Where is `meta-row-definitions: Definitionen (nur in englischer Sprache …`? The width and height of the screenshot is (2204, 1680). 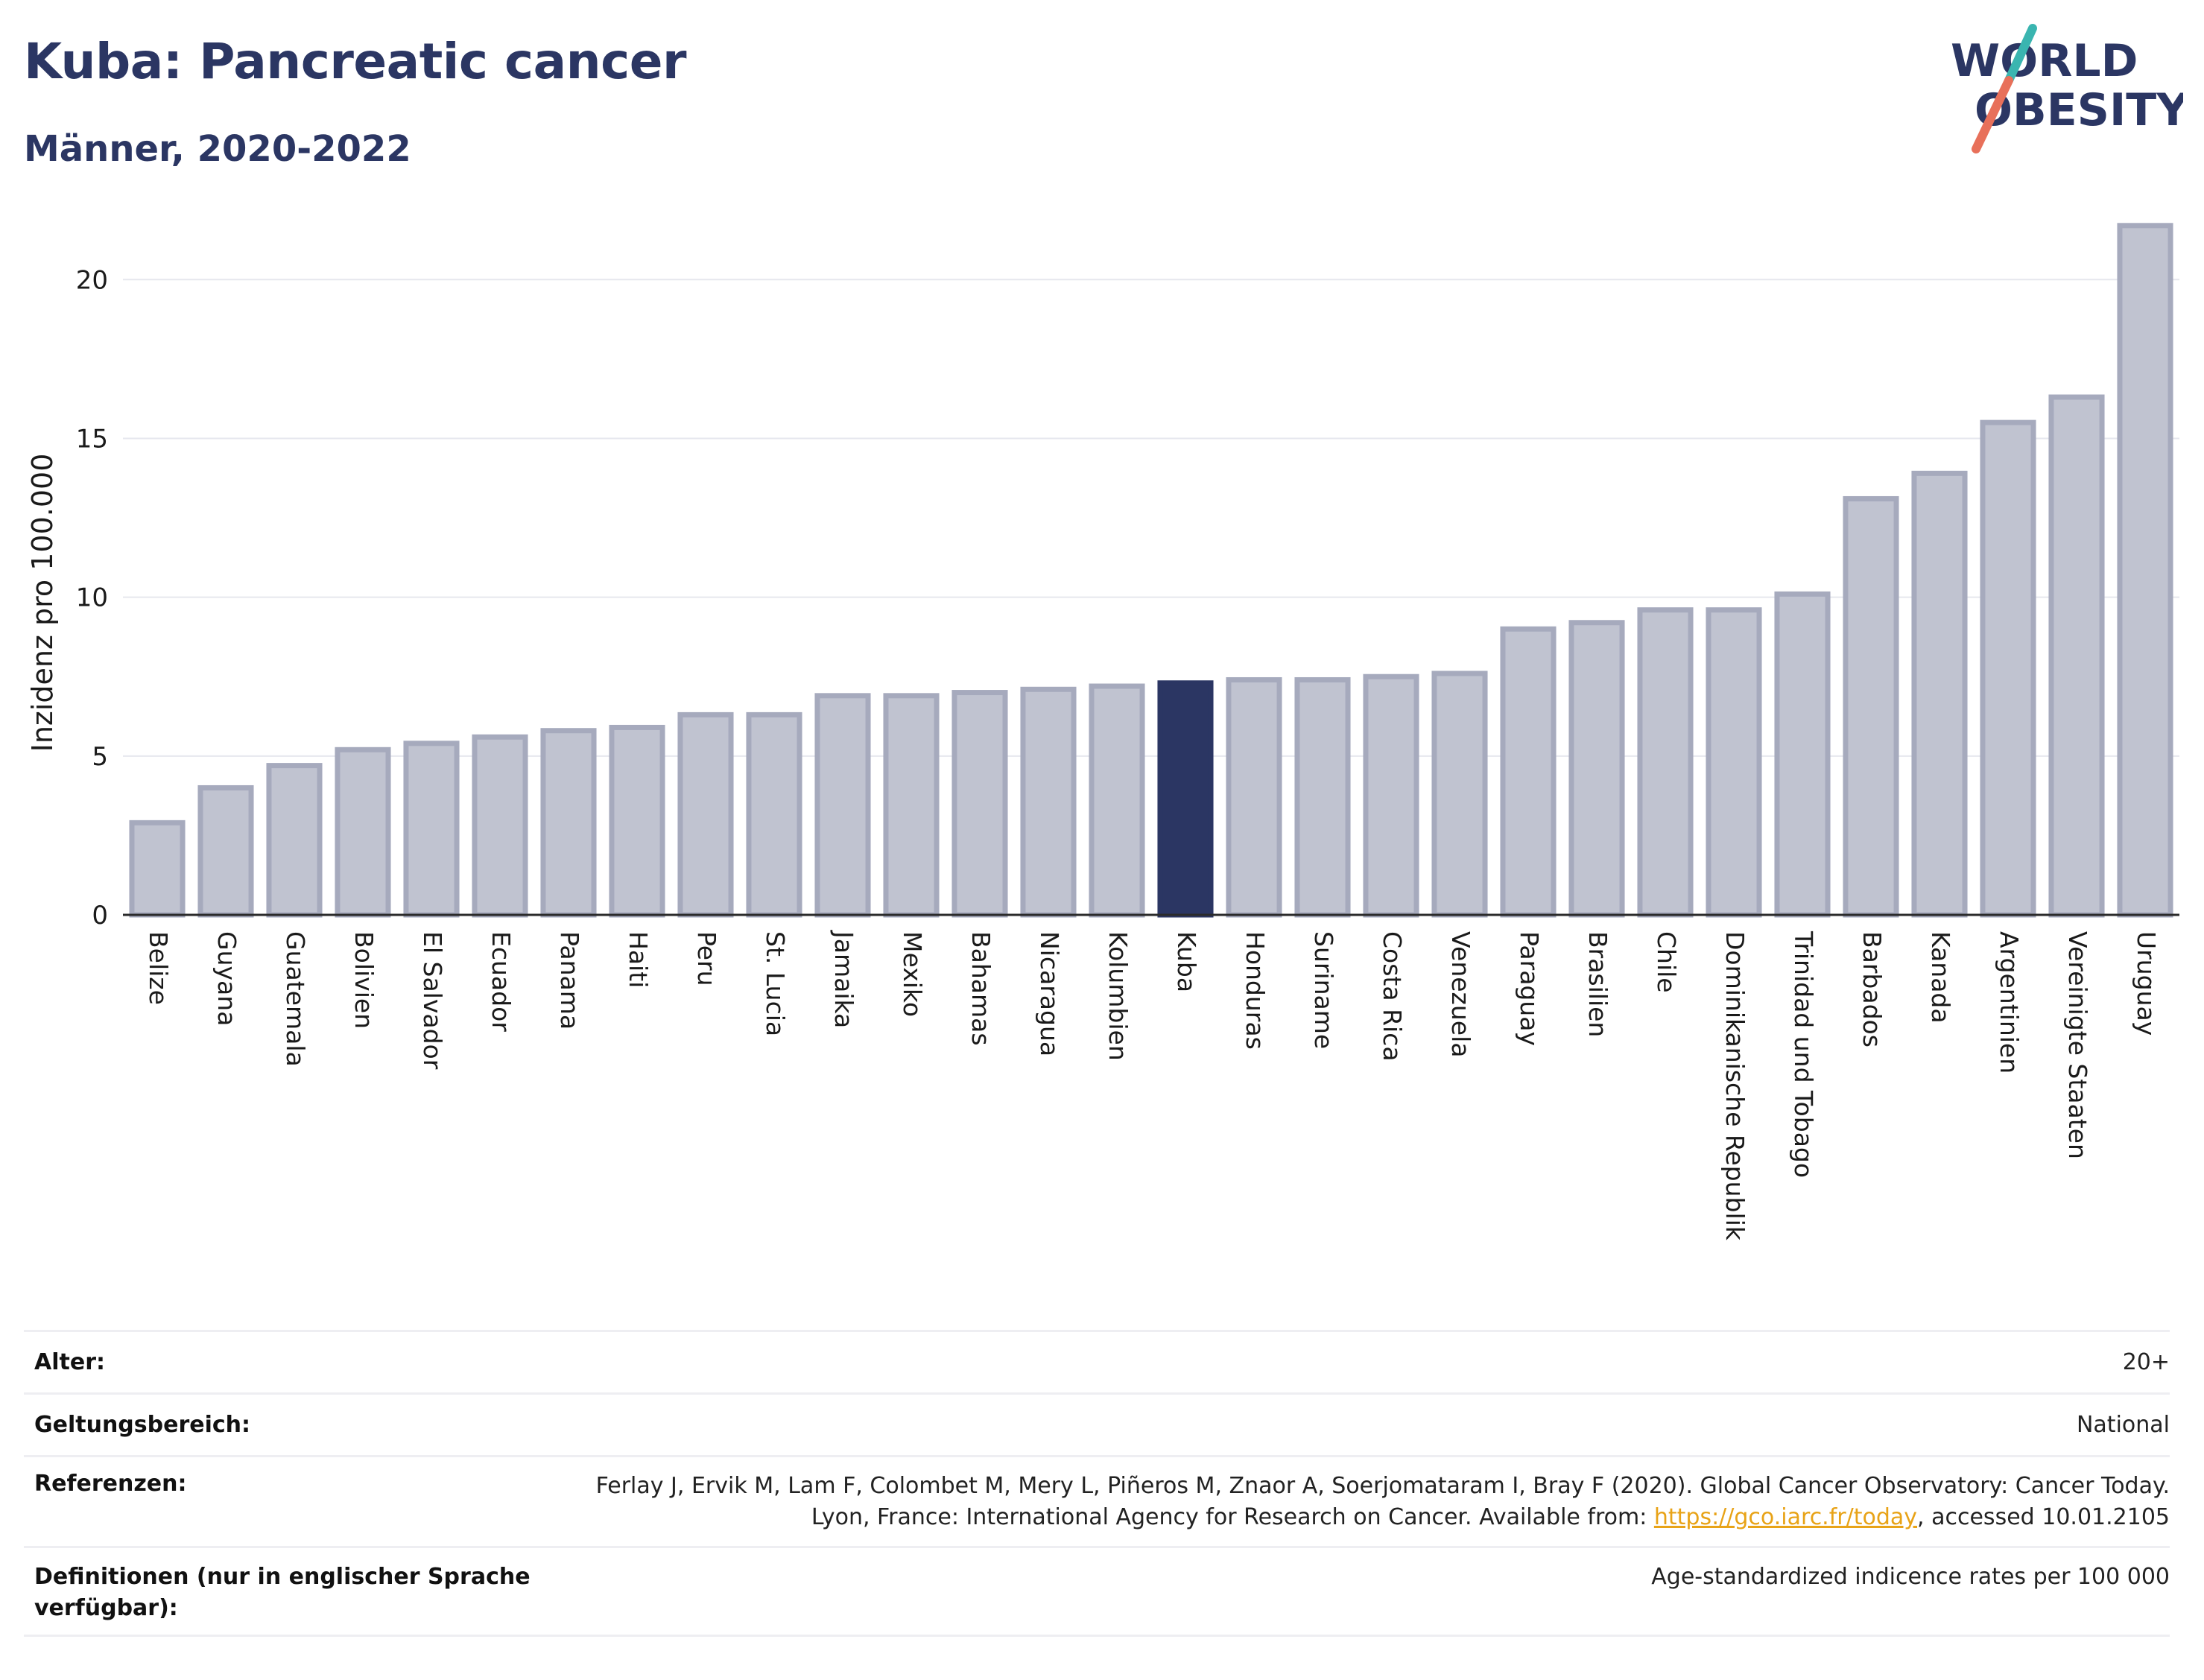
meta-row-definitions: Definitionen (nur in englischer Sprache … is located at coordinates (1097, 1591).